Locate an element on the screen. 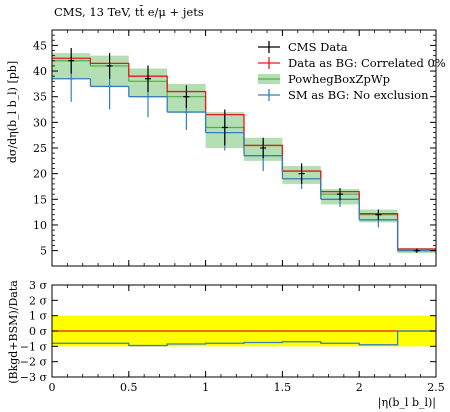 The height and width of the screenshot is (412, 450). ratio-x-tick-label: 0 is located at coordinates (52, 387).